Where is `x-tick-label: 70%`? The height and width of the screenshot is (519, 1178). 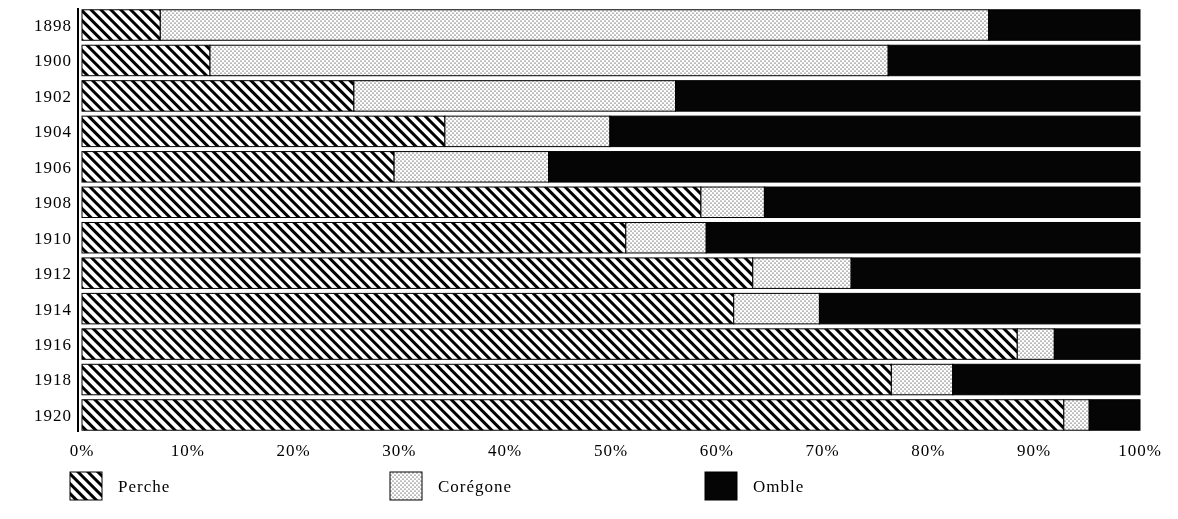
x-tick-label: 70% is located at coordinates (822, 450).